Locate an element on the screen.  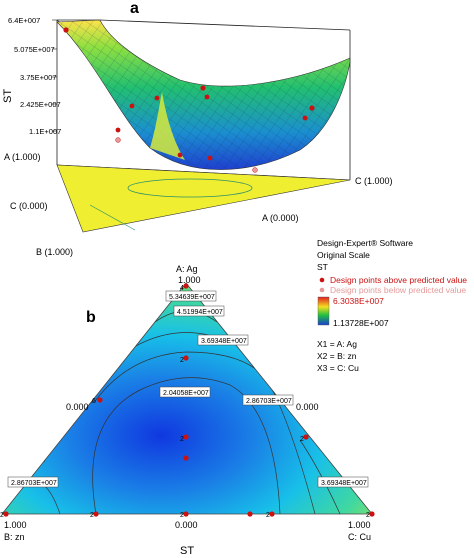
legend-colorbar is located at coordinates (323, 311).